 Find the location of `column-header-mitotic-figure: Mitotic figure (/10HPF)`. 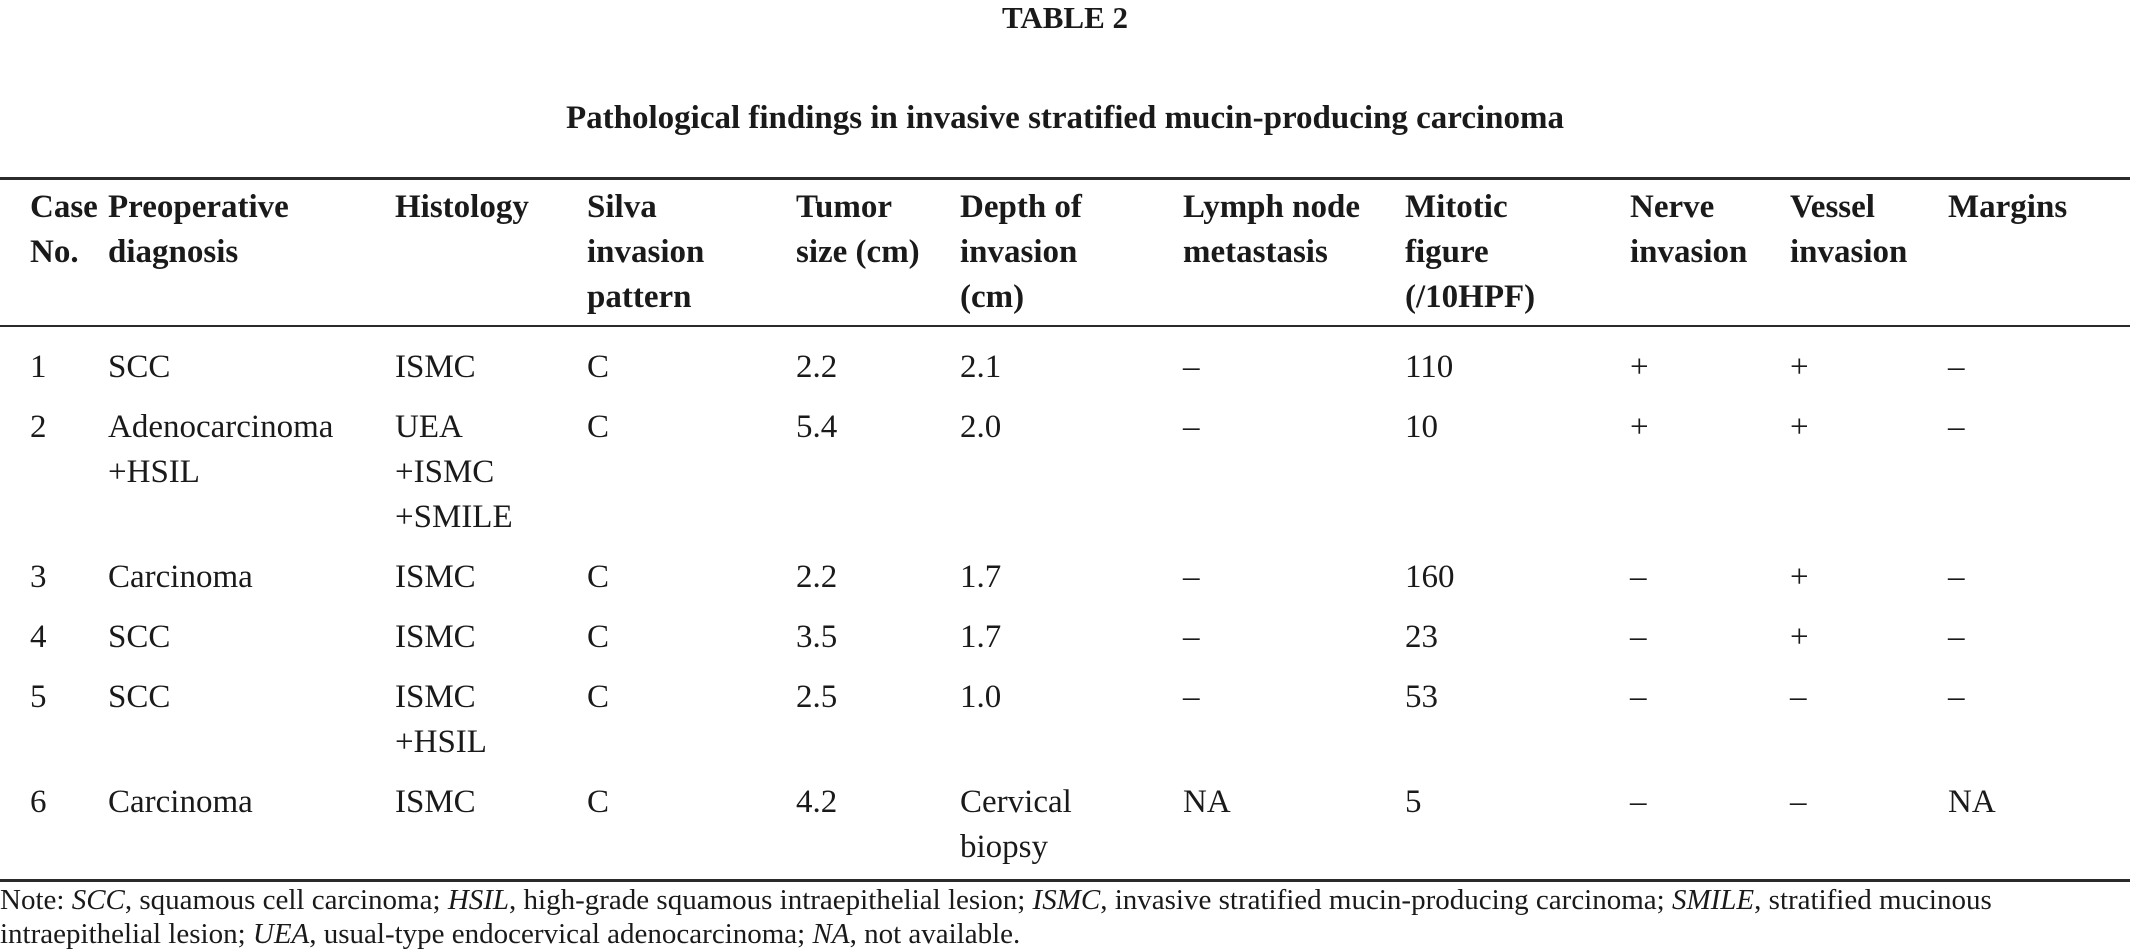

column-header-mitotic-figure: Mitotic figure (/10HPF) is located at coordinates (1470, 252).